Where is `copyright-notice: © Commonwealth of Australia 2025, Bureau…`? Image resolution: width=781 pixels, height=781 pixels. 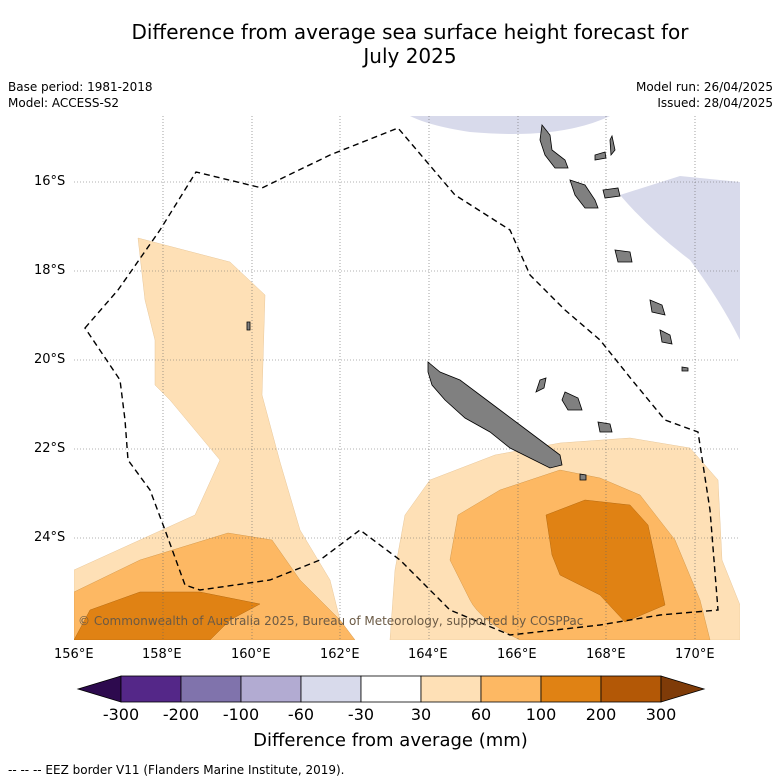
copyright-notice: © Commonwealth of Australia 2025, Bureau… is located at coordinates (331, 621).